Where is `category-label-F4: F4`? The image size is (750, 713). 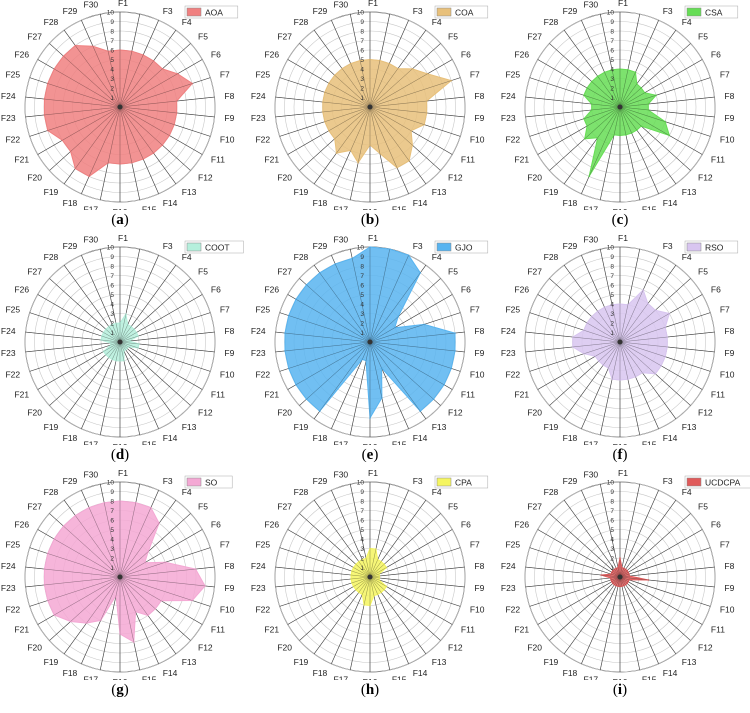 category-label-F4: F4 is located at coordinates (687, 22).